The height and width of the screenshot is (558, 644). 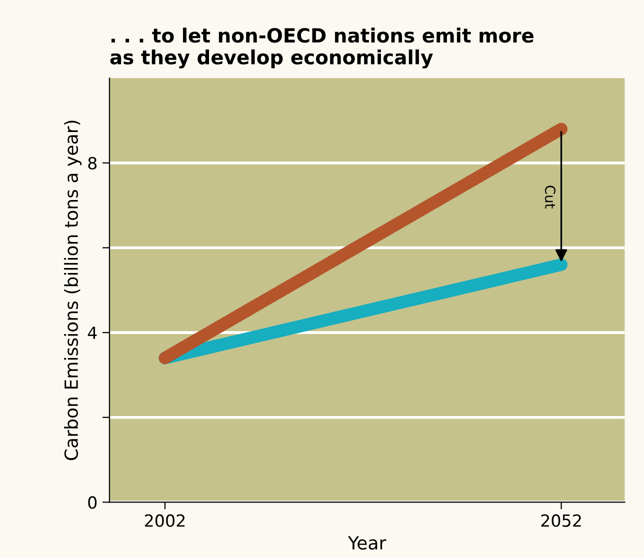 I want to click on y-tick-label: 8, so click(x=92, y=163).